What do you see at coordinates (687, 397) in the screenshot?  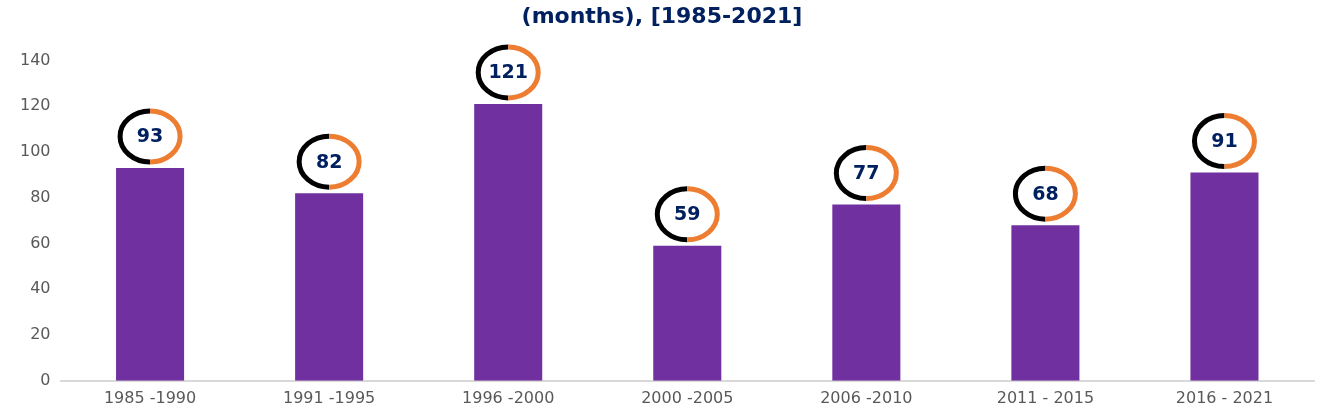 I see `x-tick-label: 2000 -2005` at bounding box center [687, 397].